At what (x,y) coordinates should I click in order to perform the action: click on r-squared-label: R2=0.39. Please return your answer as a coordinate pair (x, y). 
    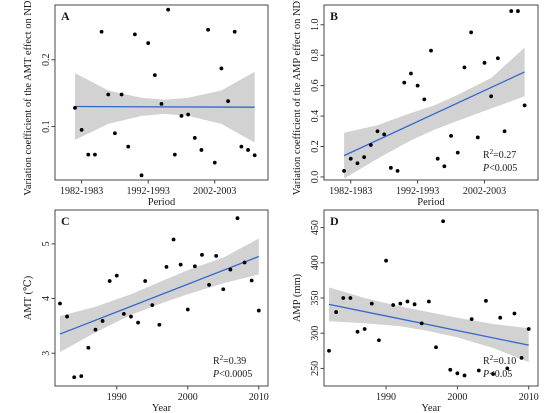
    Looking at the image, I should click on (229, 360).